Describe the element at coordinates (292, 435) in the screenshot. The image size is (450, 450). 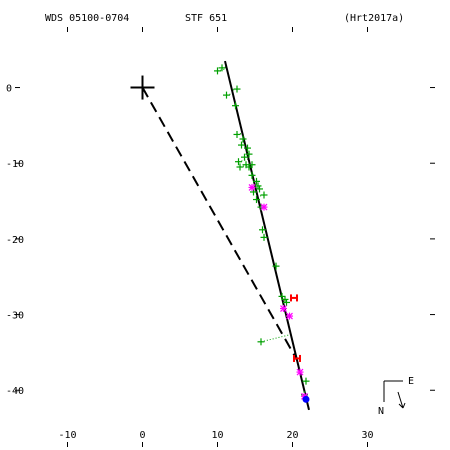
I see `x-tick-label: 20` at that location.